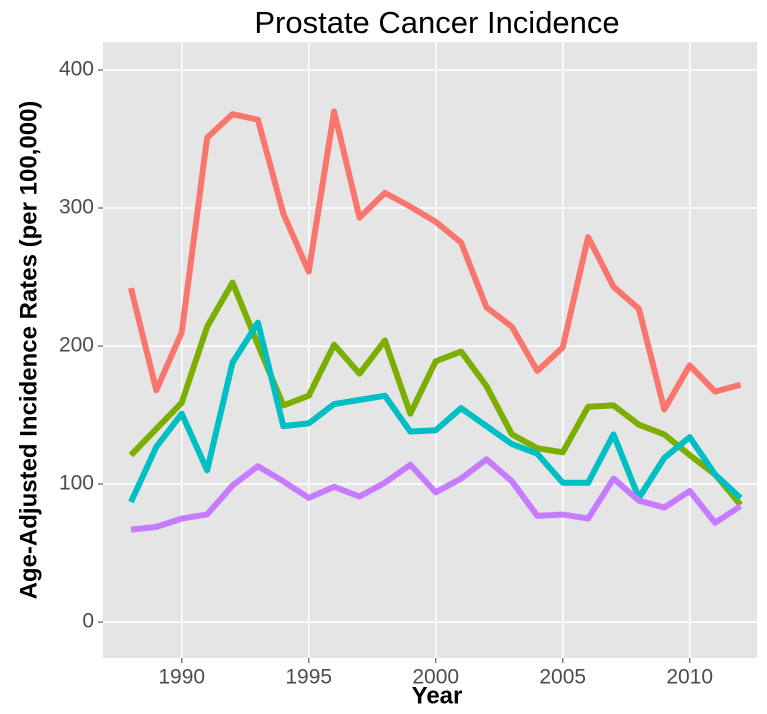 The height and width of the screenshot is (714, 767). Describe the element at coordinates (76, 483) in the screenshot. I see `y-tick-label: 100` at that location.